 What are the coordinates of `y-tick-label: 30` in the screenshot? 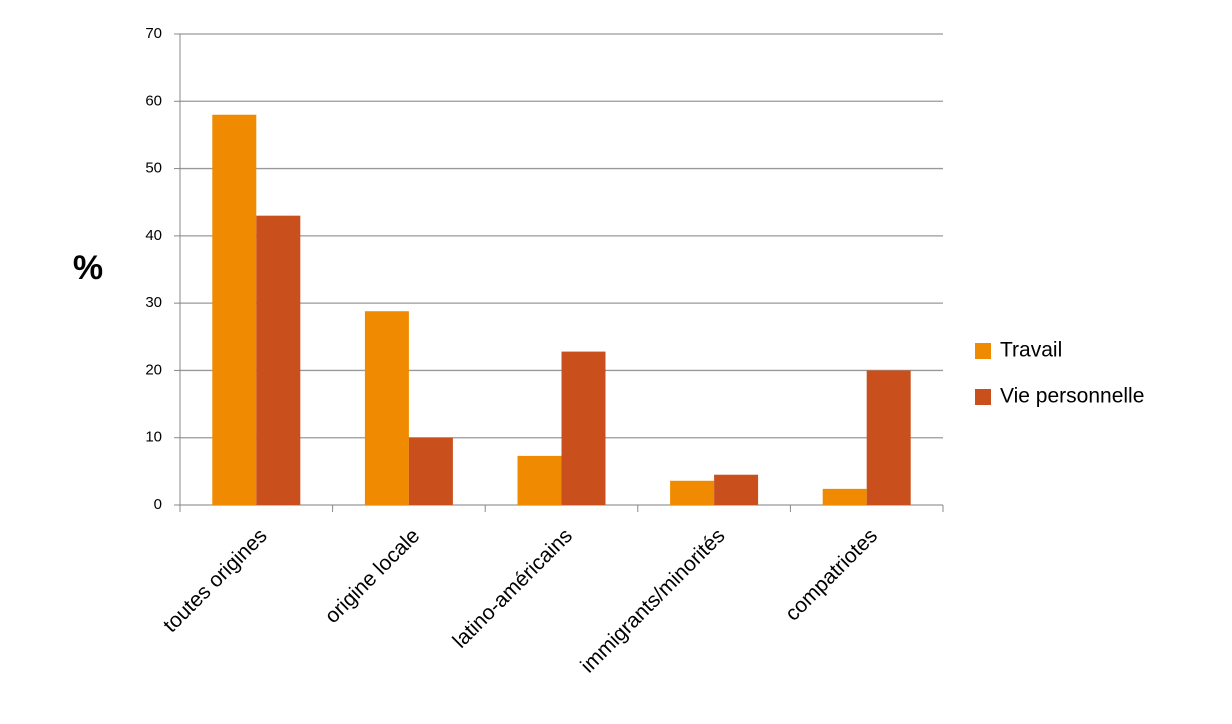 It's located at (153, 302).